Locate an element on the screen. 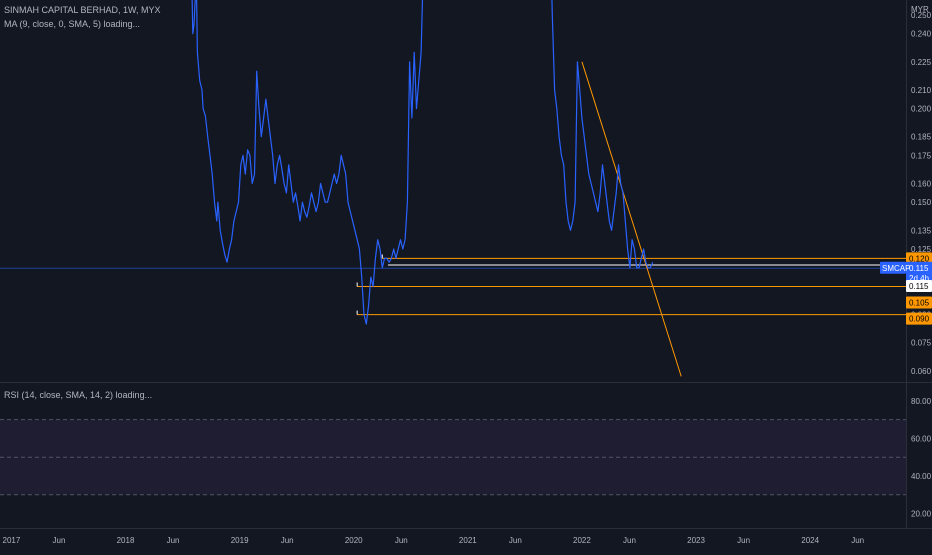 This screenshot has width=932, height=555. price-tick-label: 0.250 is located at coordinates (921, 15).